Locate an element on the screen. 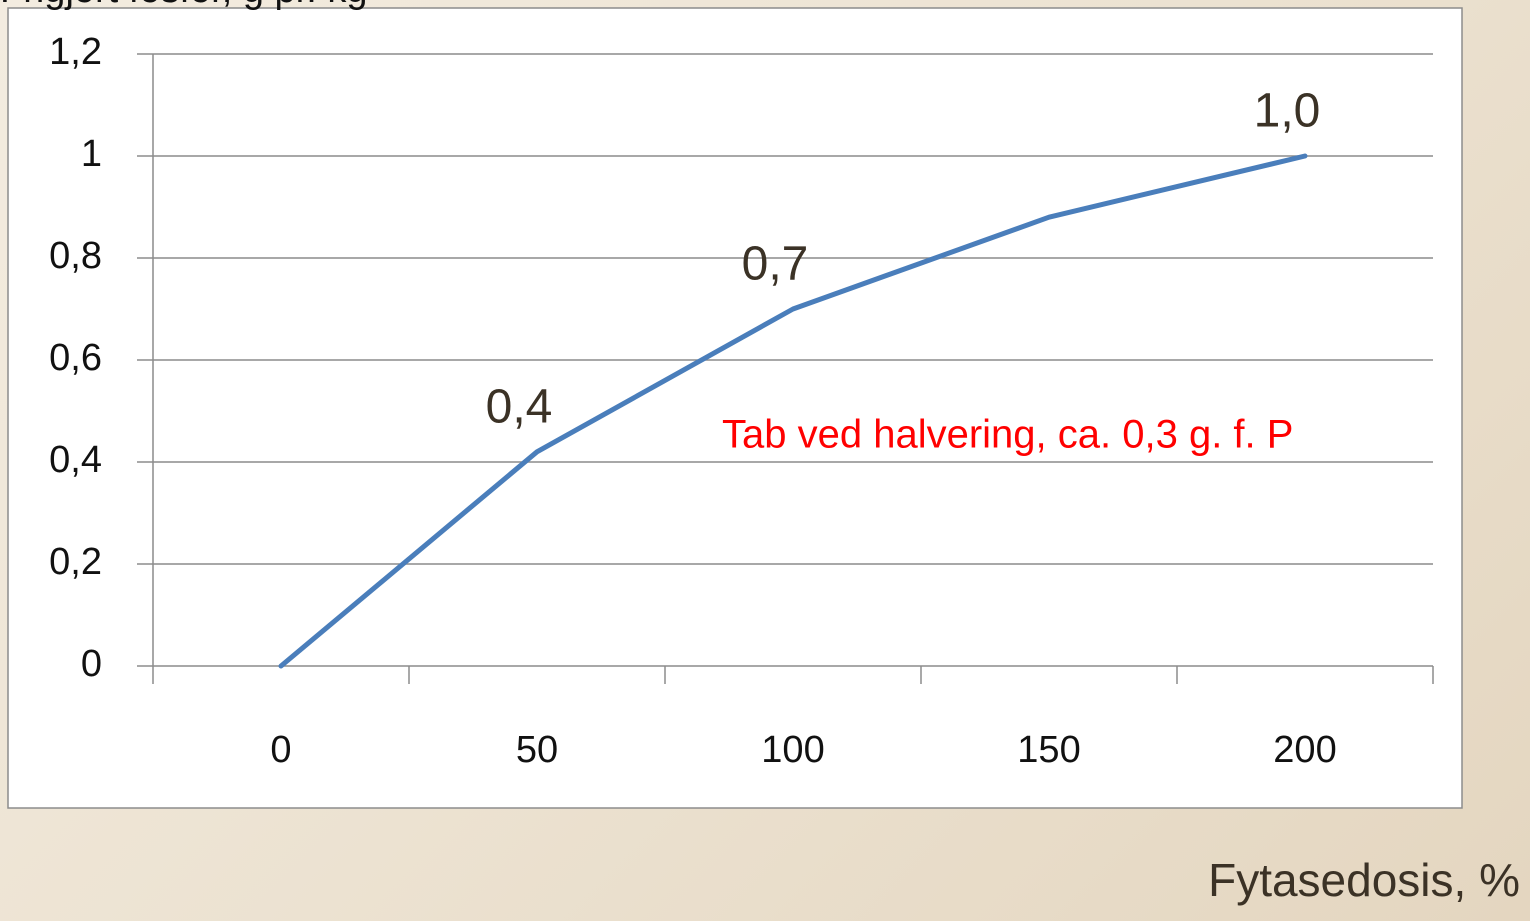 This screenshot has width=1530, height=921. x-tick-label: 200 is located at coordinates (1304, 750).